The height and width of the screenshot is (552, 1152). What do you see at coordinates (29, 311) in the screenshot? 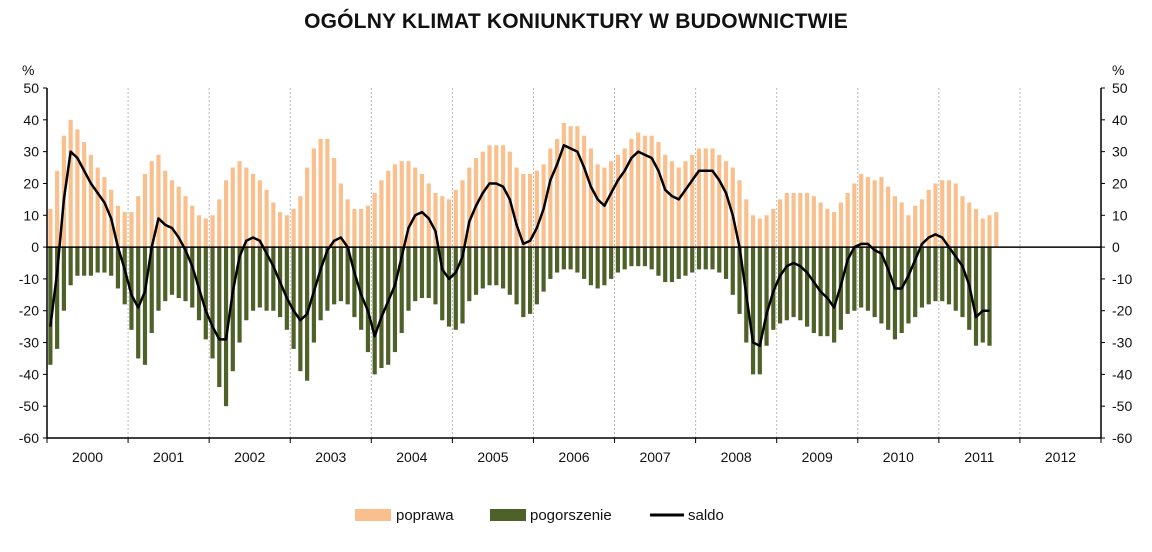
I see `y-tick-label-left: -20` at bounding box center [29, 311].